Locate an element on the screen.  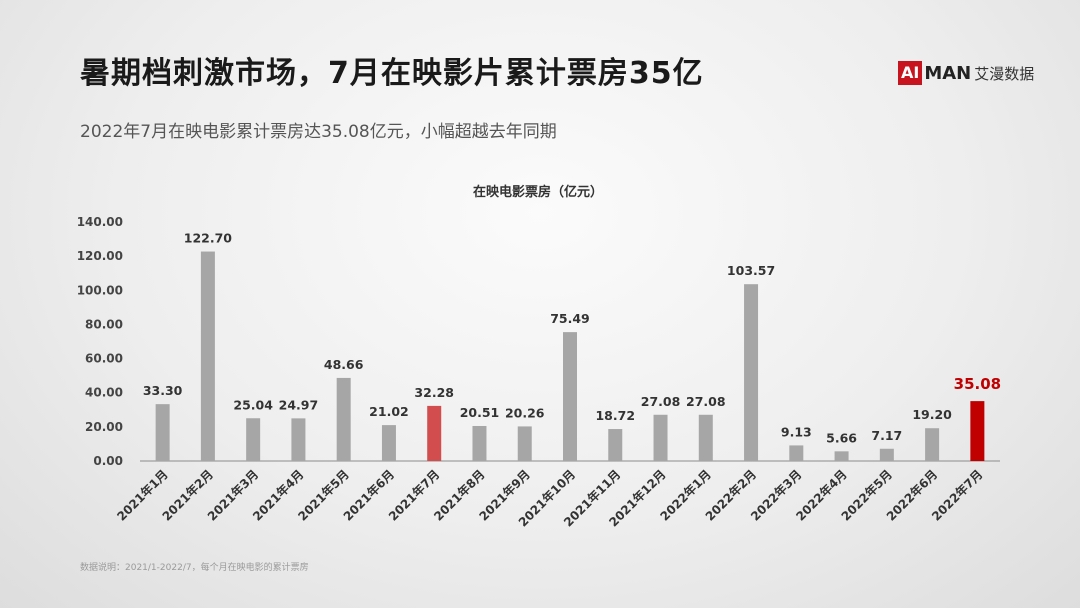
data-label: 21.02 is located at coordinates (389, 411).